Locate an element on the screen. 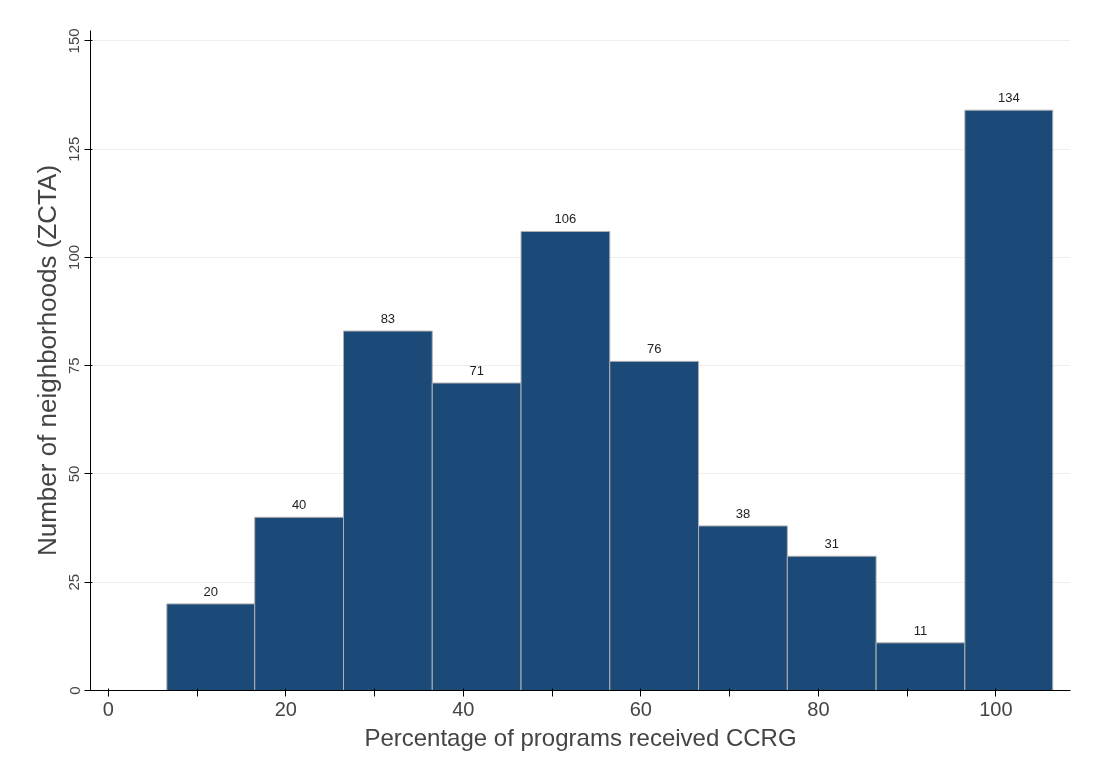 Image resolution: width=1116 pixels, height=772 pixels. y-tick-label: 100 is located at coordinates (74, 257).